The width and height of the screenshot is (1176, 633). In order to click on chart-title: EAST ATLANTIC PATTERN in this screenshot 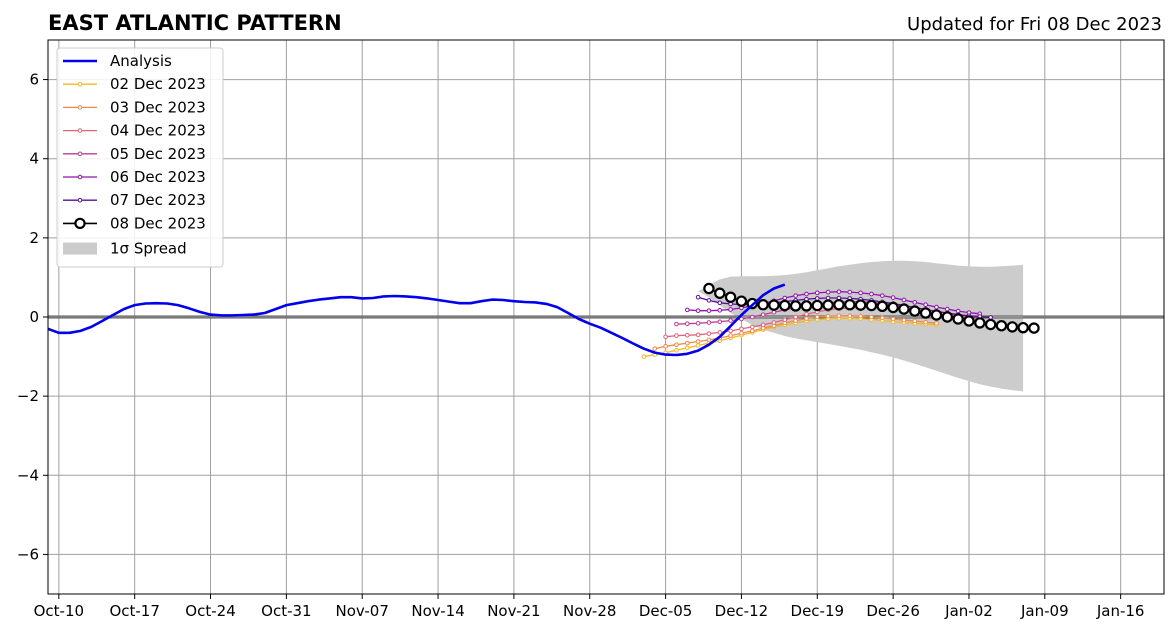, I will do `click(195, 23)`.